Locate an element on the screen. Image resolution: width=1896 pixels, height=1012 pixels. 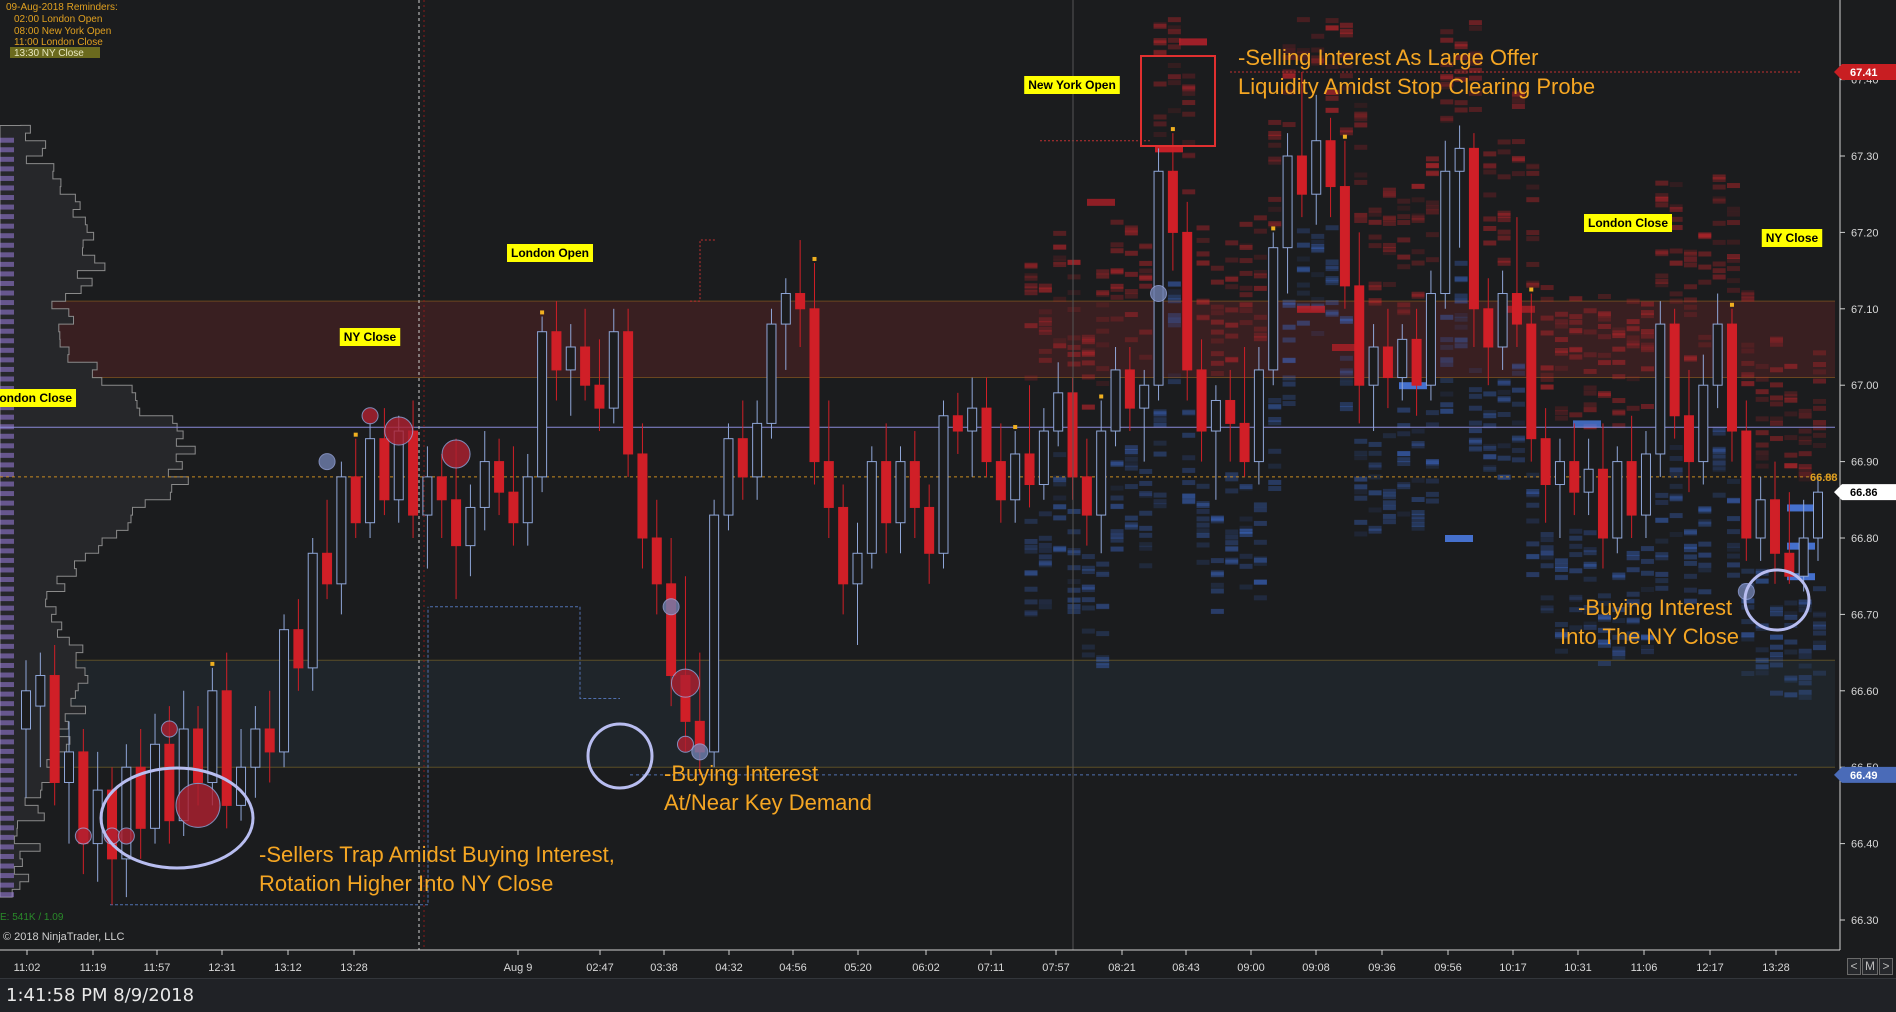
scroll-right-button: > is located at coordinates (1886, 966).